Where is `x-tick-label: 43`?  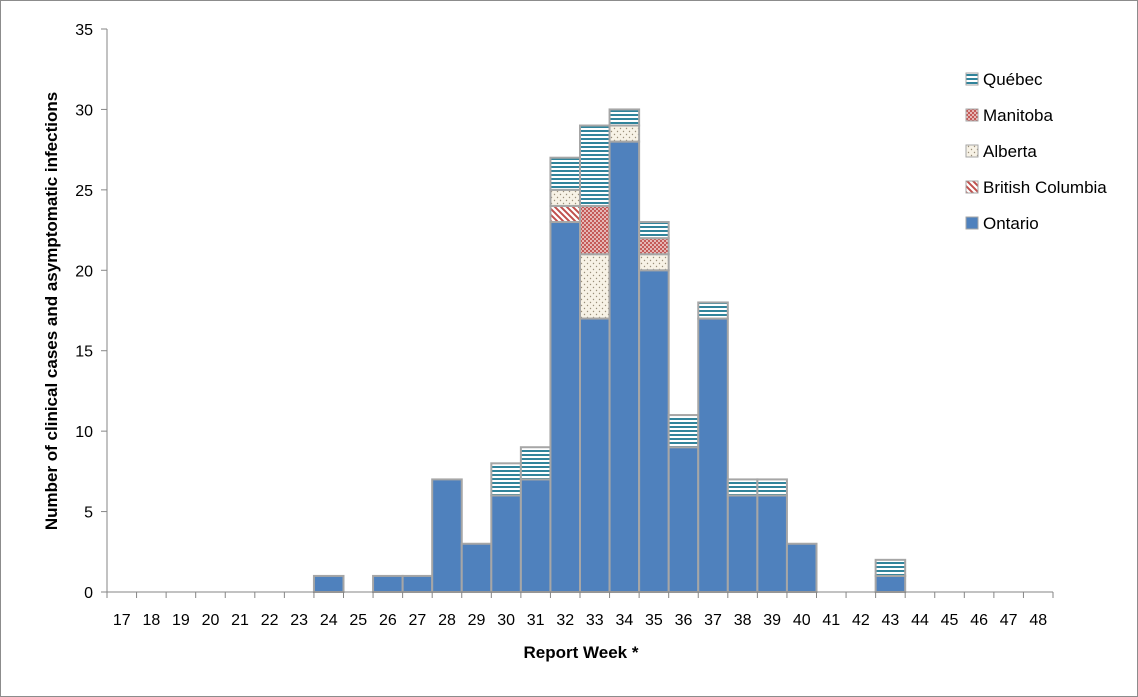
x-tick-label: 43 is located at coordinates (891, 620).